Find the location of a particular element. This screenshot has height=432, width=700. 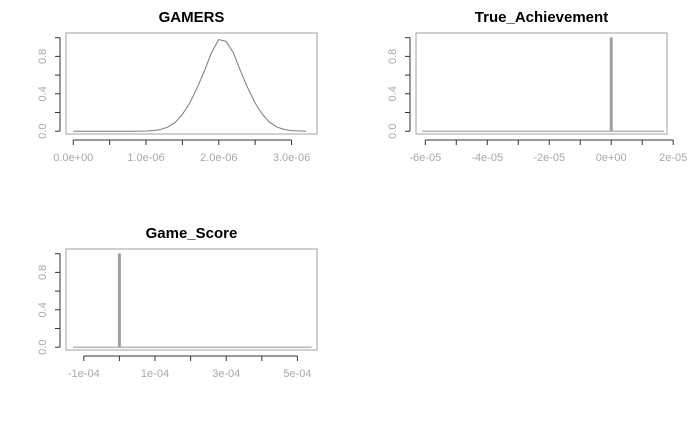

x-tick-label: 0.0e+00 is located at coordinates (73, 158).